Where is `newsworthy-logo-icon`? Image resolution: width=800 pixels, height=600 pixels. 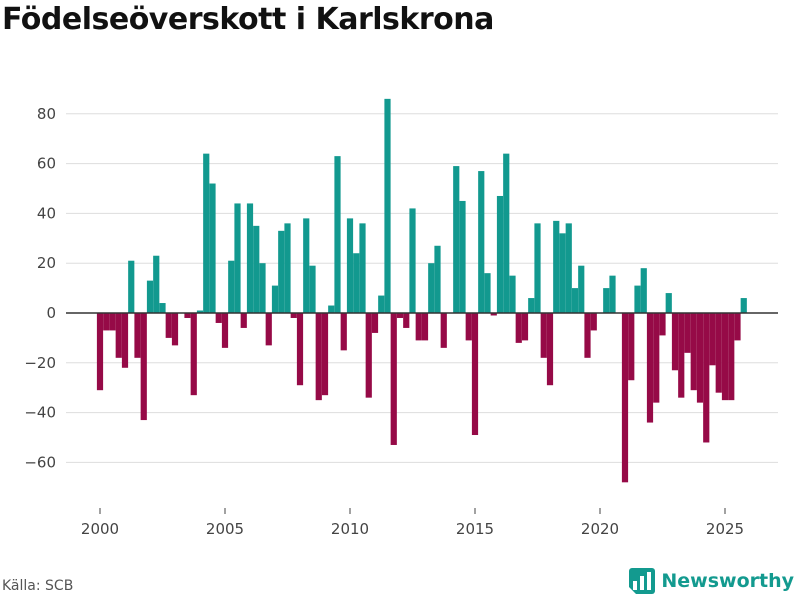 newsworthy-logo-icon is located at coordinates (642, 581).